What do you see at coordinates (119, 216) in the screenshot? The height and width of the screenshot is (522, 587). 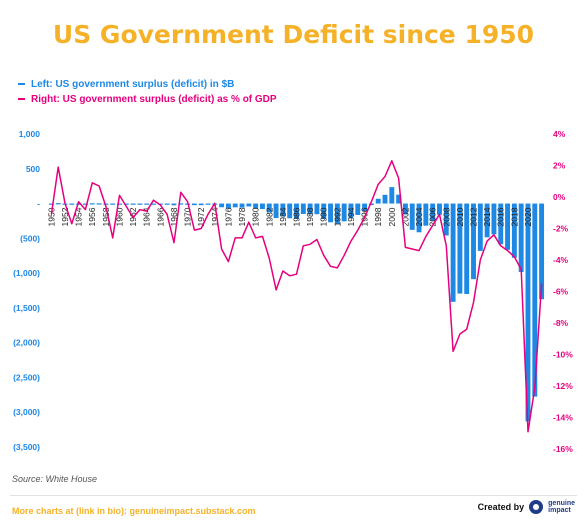 I see `x-axis-tick: 1960` at bounding box center [119, 216].